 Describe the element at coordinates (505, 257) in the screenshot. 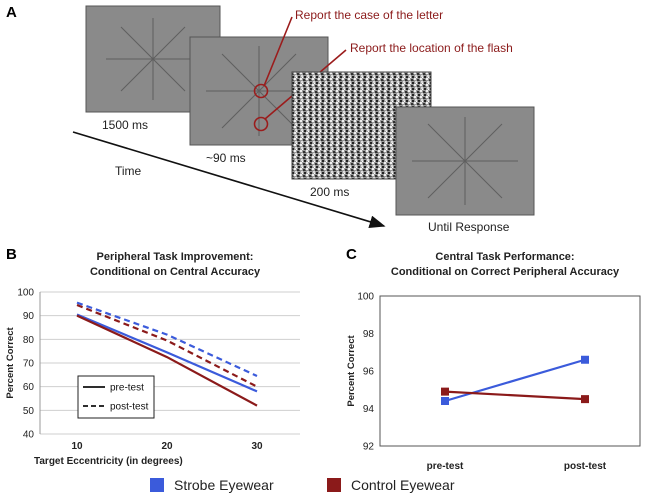

I see `chart-c-title-line1: Central Task Performance:` at that location.